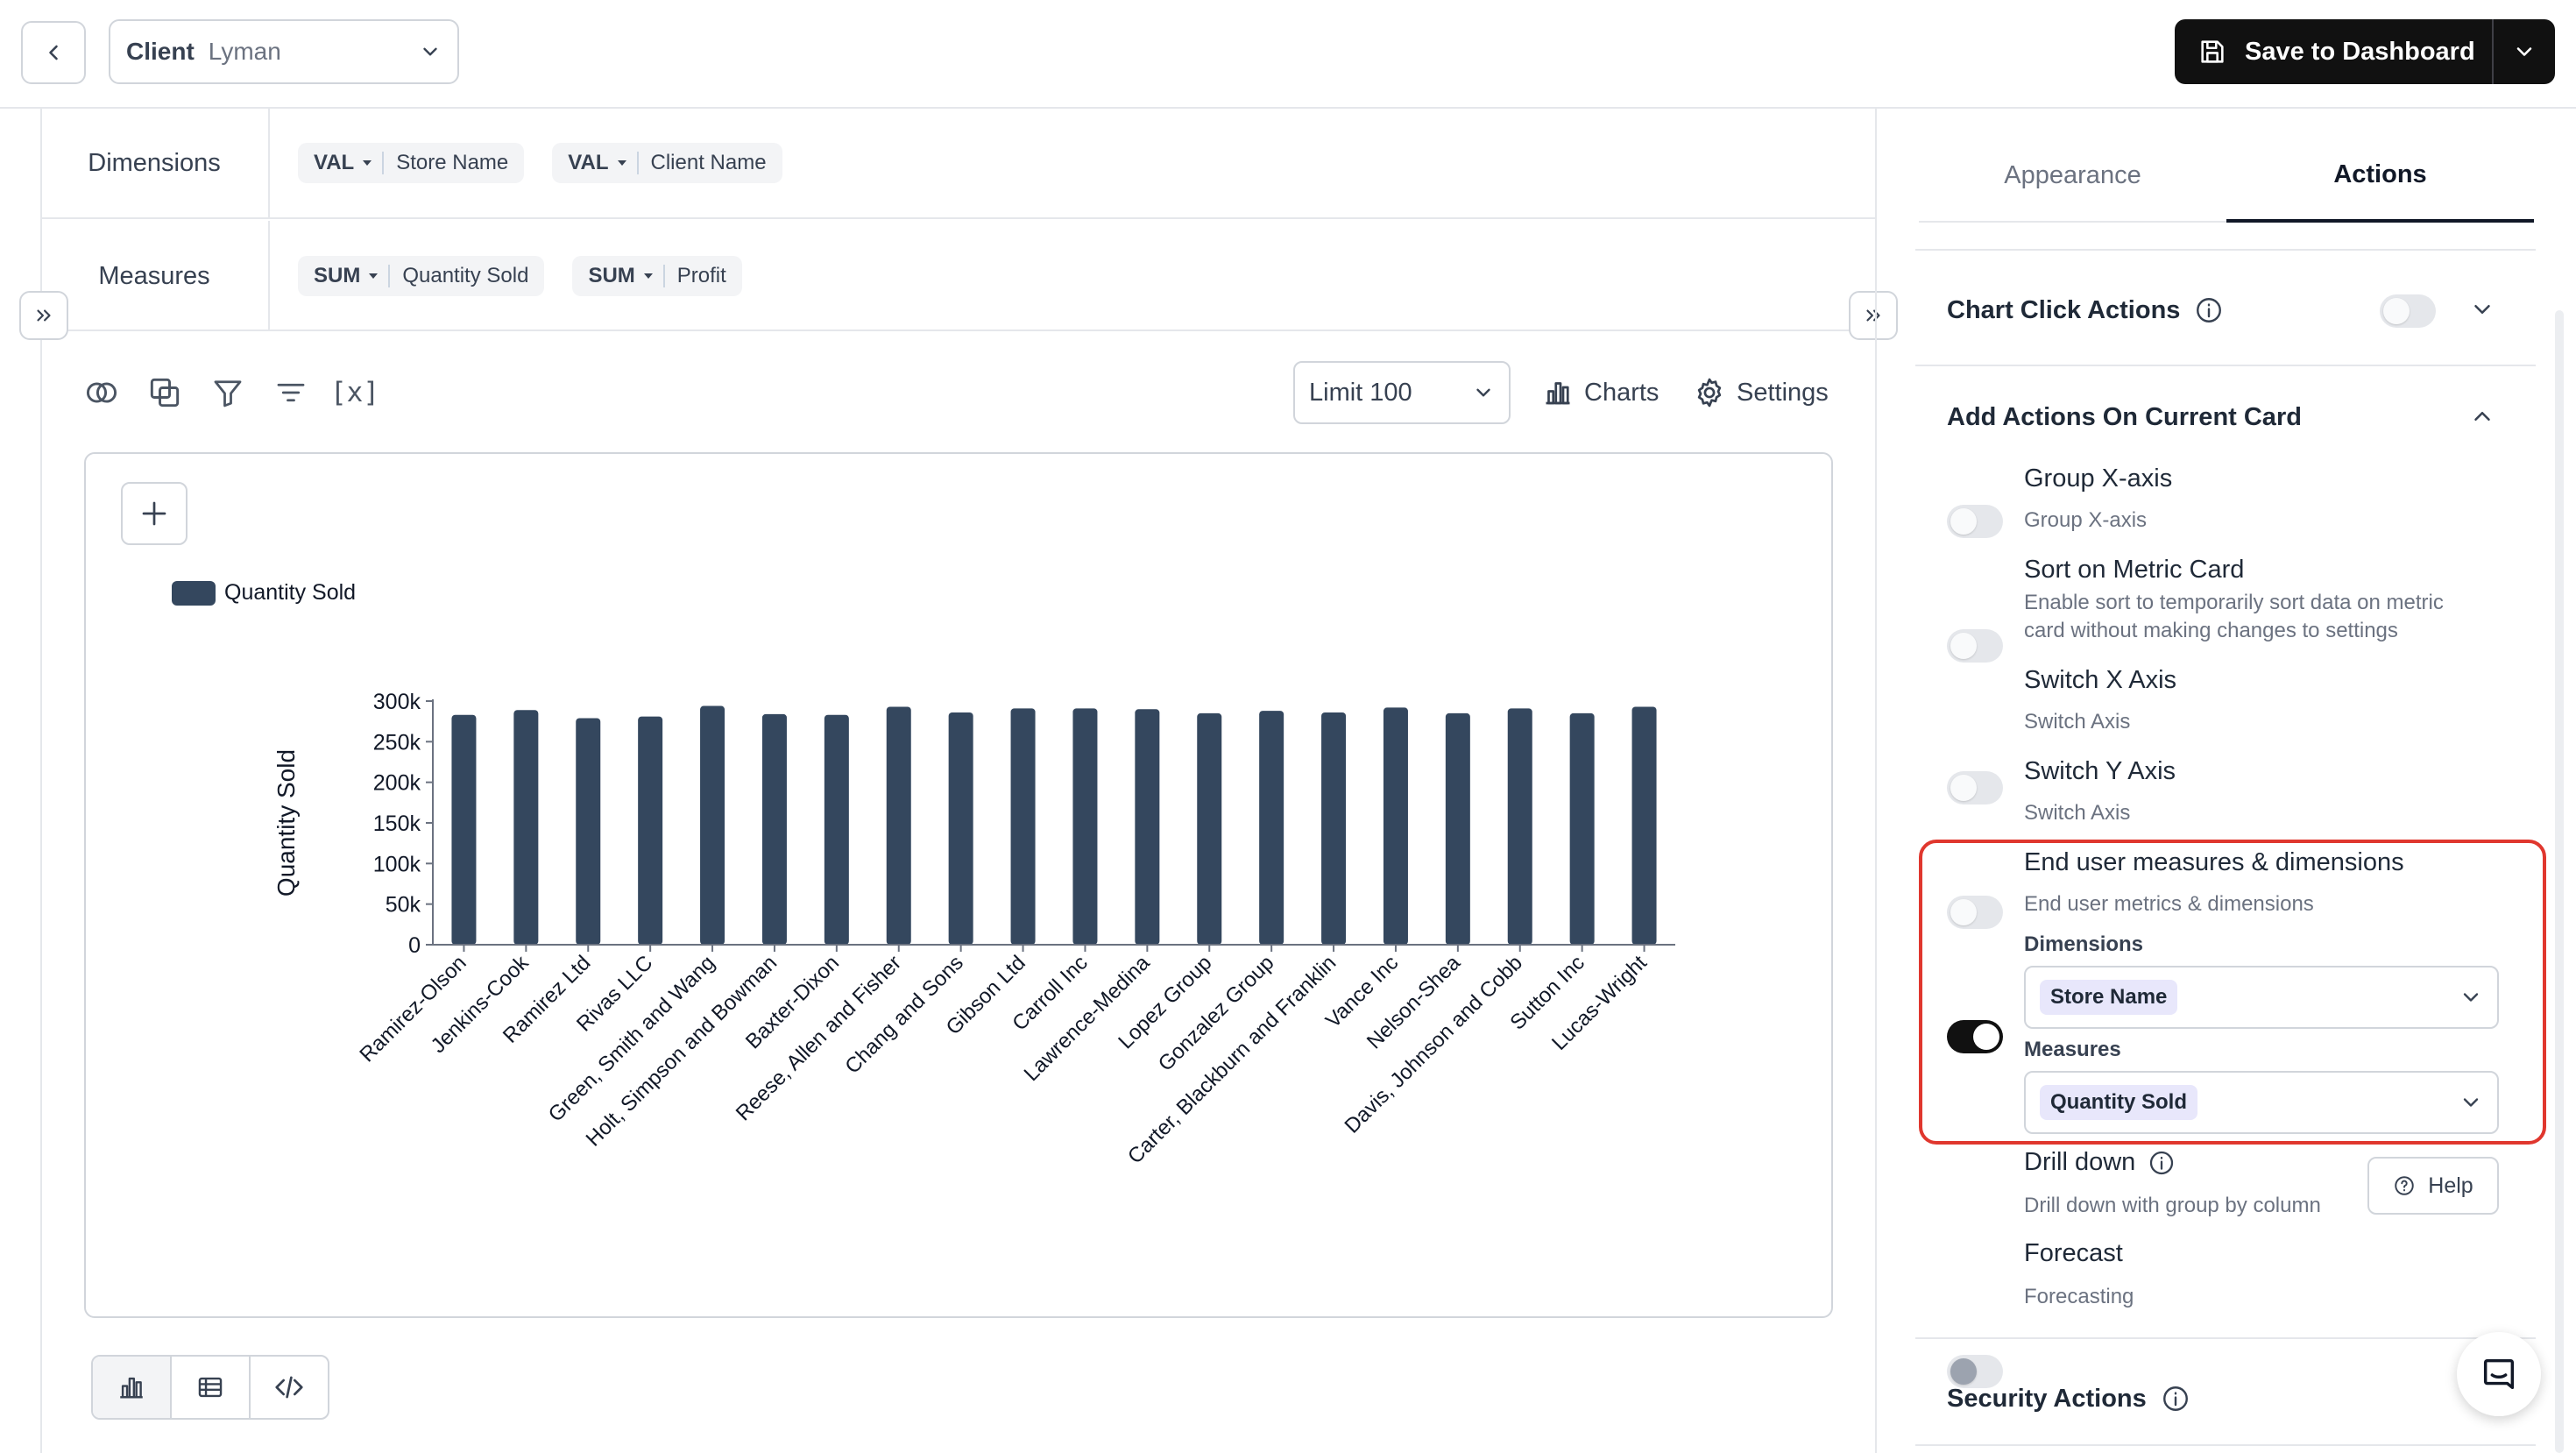 This screenshot has height=1453, width=2576. Describe the element at coordinates (286, 823) in the screenshot. I see `y-axis-label: Quantity Sold` at that location.